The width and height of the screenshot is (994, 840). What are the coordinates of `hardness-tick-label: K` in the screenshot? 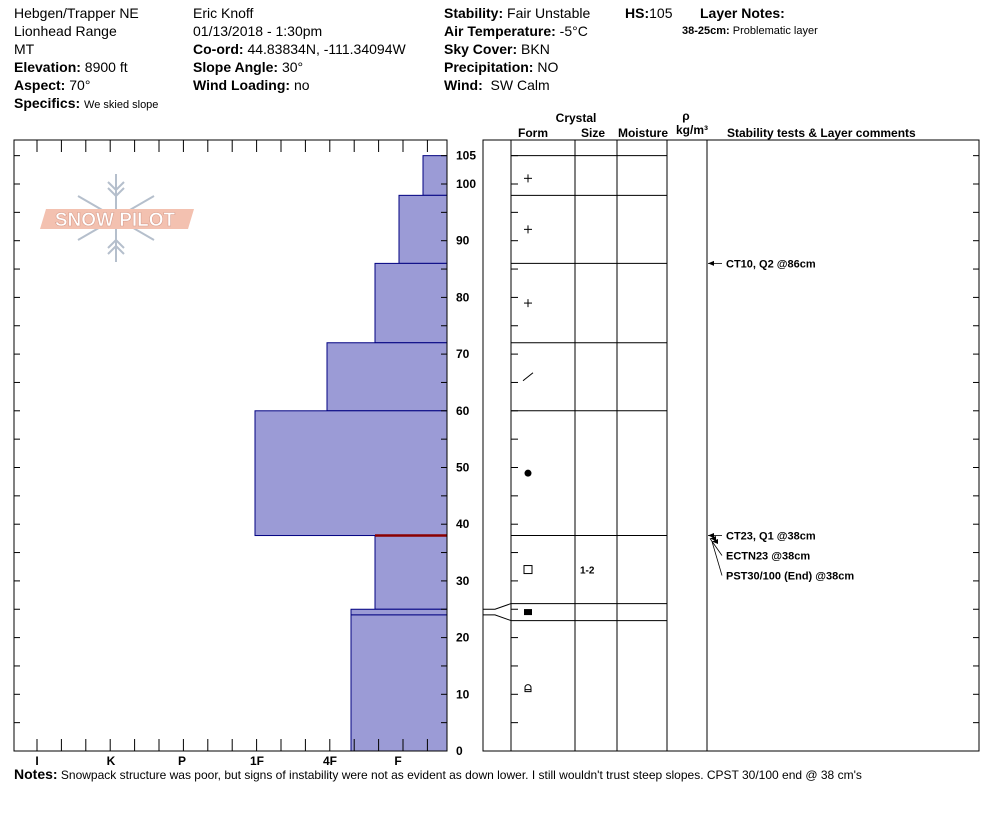 It's located at (111, 761).